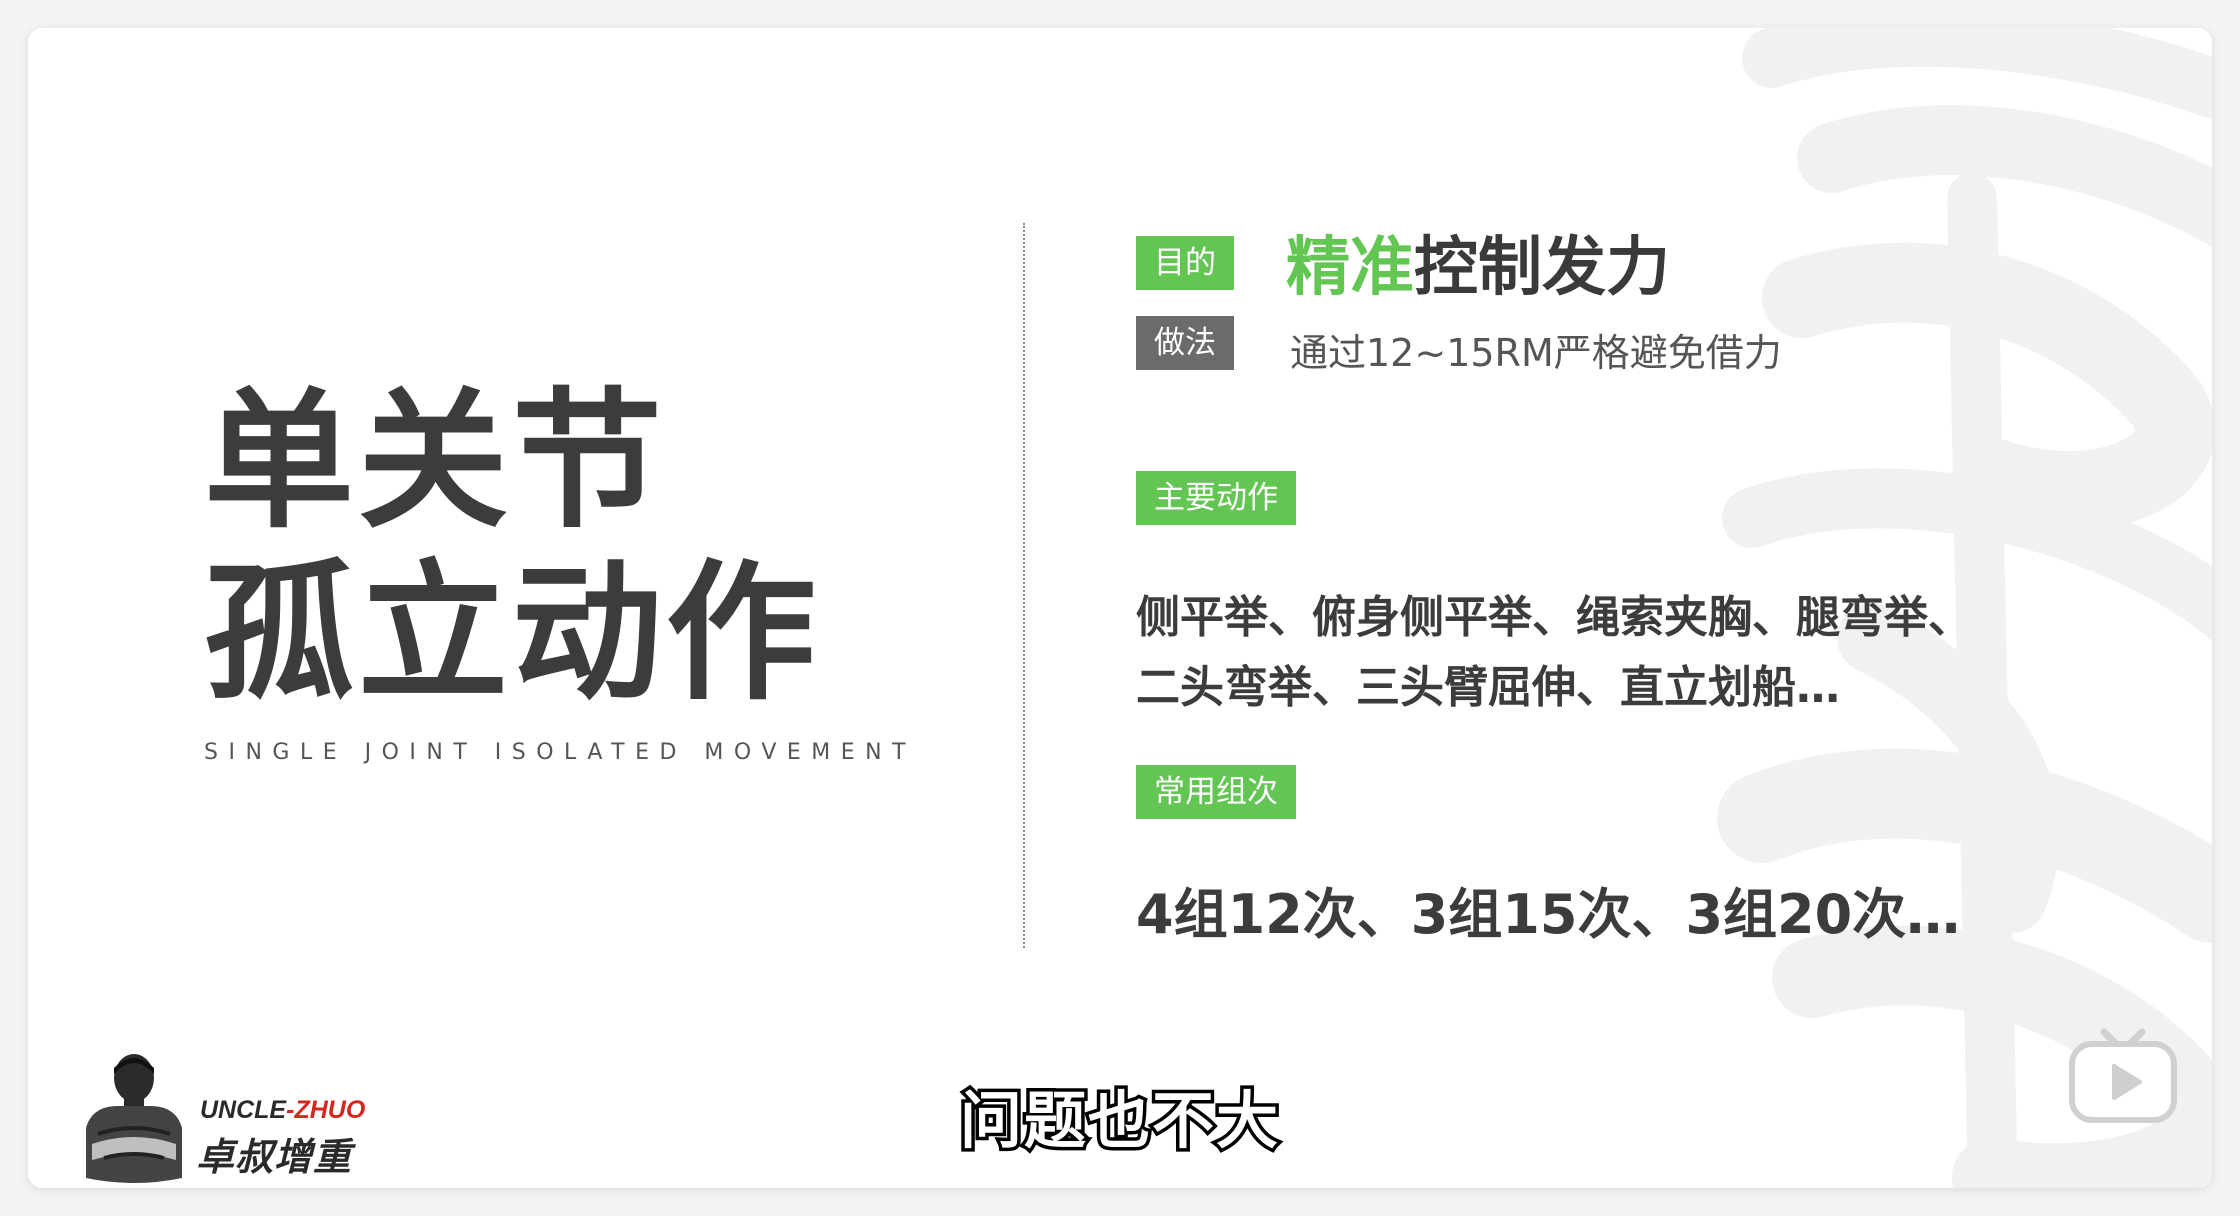  I want to click on logo-chinese: 卓叔增重, so click(274, 1157).